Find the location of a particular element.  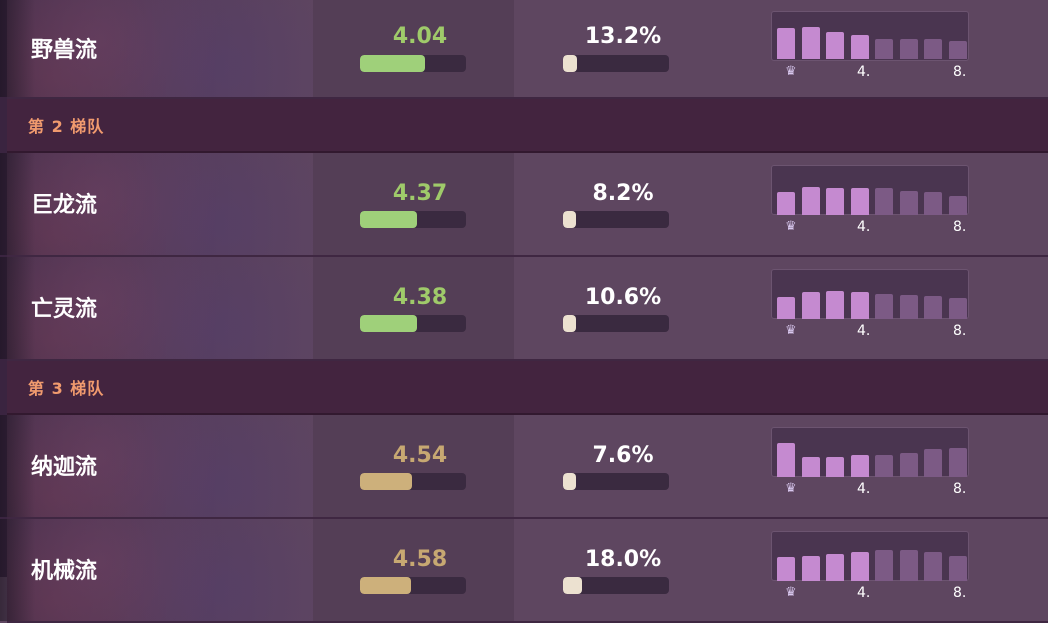

comp-name: 野兽流 is located at coordinates (64, 50).